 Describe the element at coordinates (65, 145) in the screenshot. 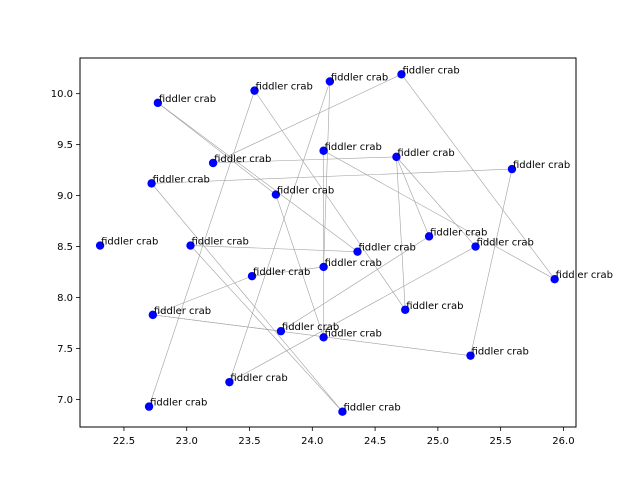

I see `y-tick-label: 9.5` at that location.